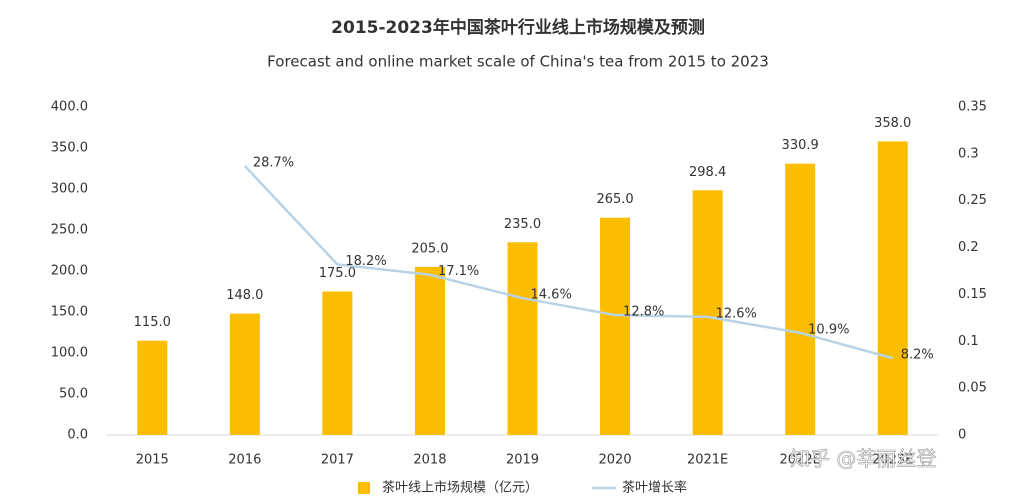  I want to click on legend-label: 茶叶线上市场规模（亿元）, so click(460, 488).